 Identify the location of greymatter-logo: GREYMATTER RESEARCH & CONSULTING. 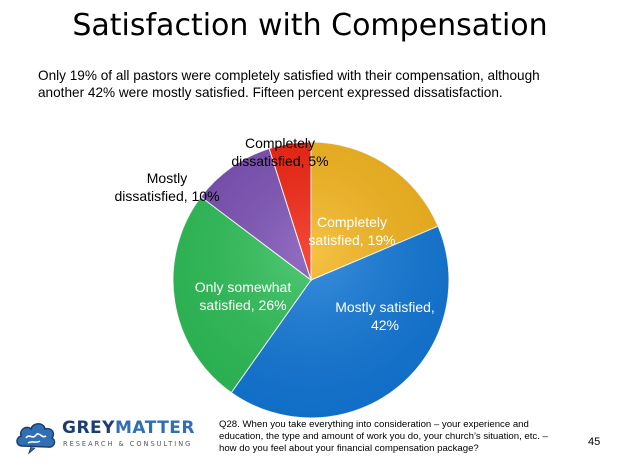
(114, 436).